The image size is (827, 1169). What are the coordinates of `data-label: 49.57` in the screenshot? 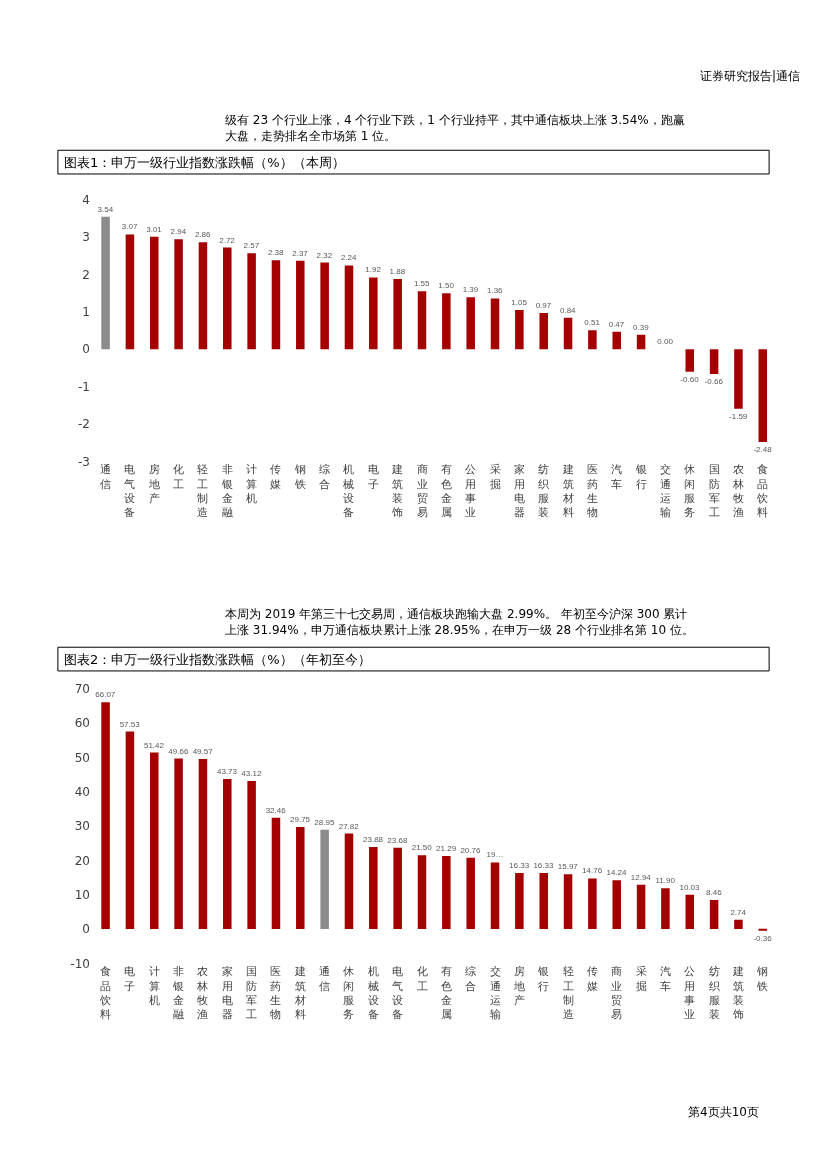 It's located at (203, 751).